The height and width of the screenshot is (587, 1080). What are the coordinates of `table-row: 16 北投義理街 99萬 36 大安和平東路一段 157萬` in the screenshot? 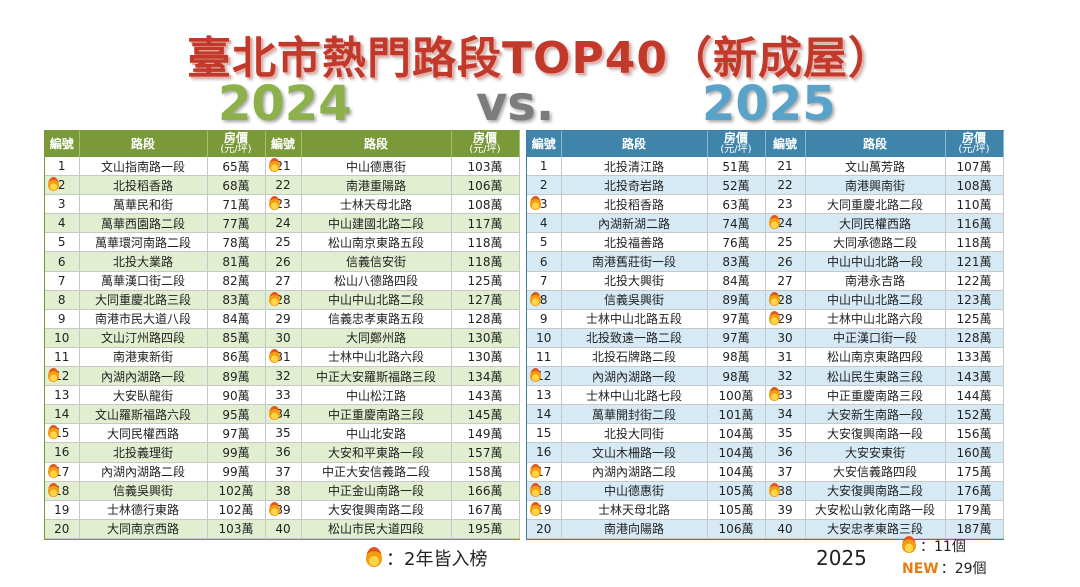 It's located at (282, 452).